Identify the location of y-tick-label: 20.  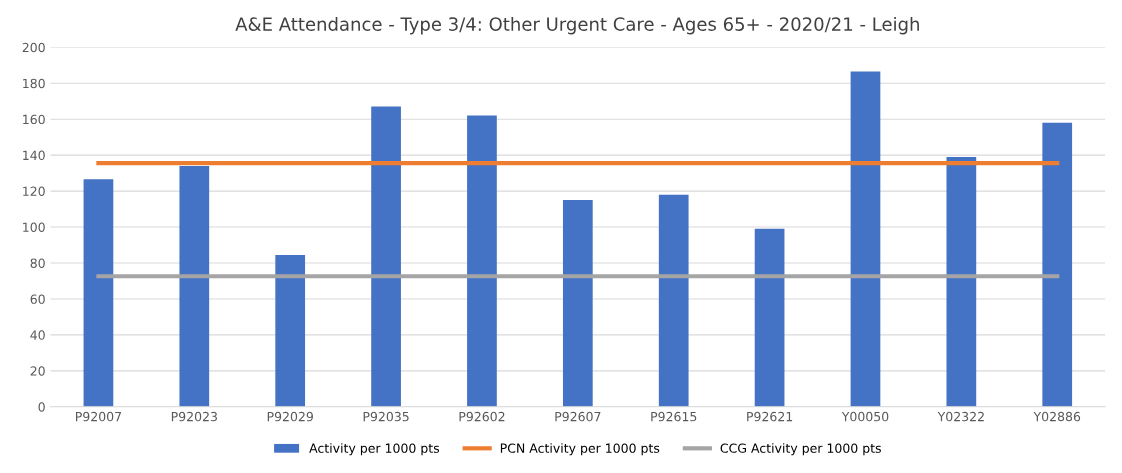
(37, 371).